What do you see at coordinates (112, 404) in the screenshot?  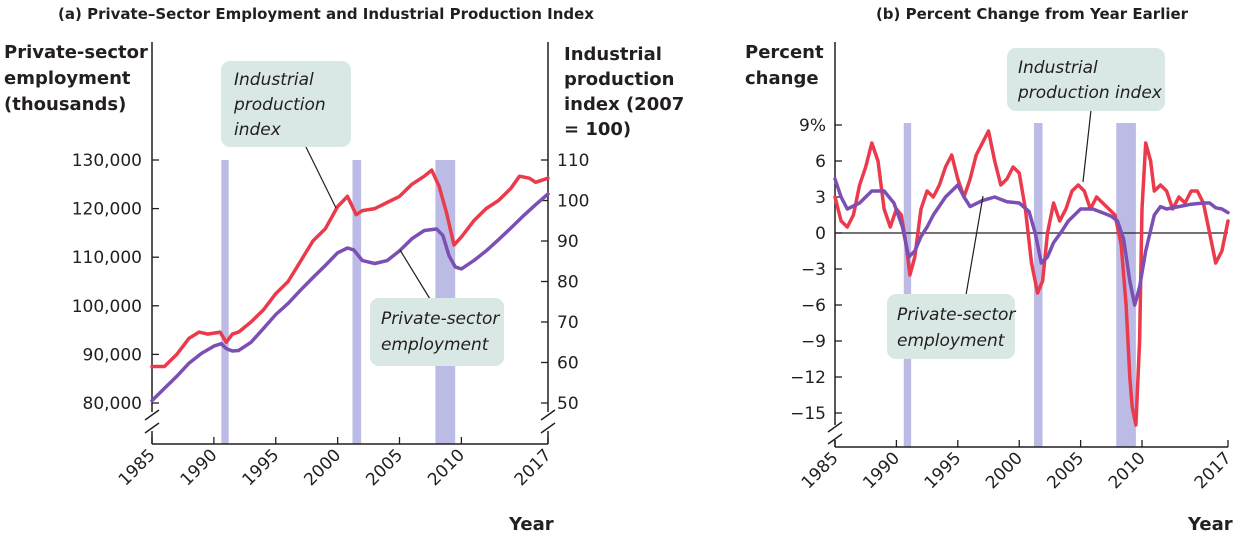 I see `panel-a-left-tick-label: 80,000` at bounding box center [112, 404].